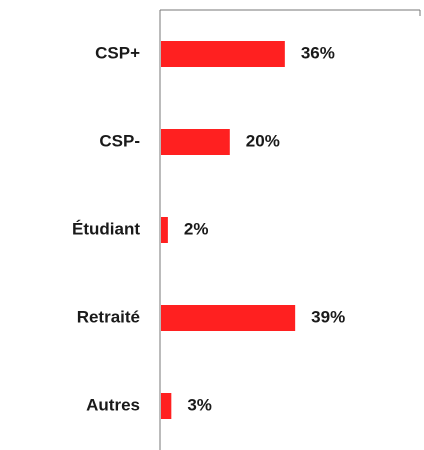 This screenshot has width=424, height=450. Describe the element at coordinates (199, 404) in the screenshot. I see `value-label: 3%` at that location.